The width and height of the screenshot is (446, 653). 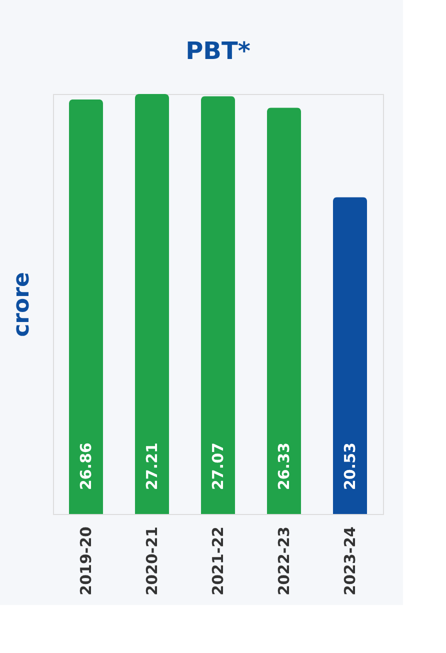 What do you see at coordinates (284, 561) in the screenshot?
I see `x-tick-label: 2022-23` at bounding box center [284, 561].